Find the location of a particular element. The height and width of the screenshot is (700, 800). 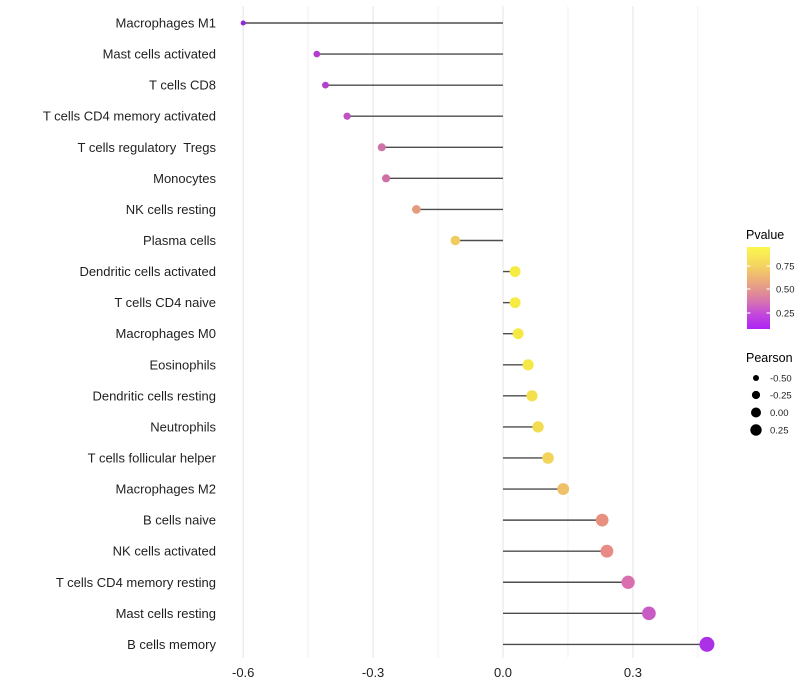

x-axis-tick-label: 0.3 is located at coordinates (633, 672).